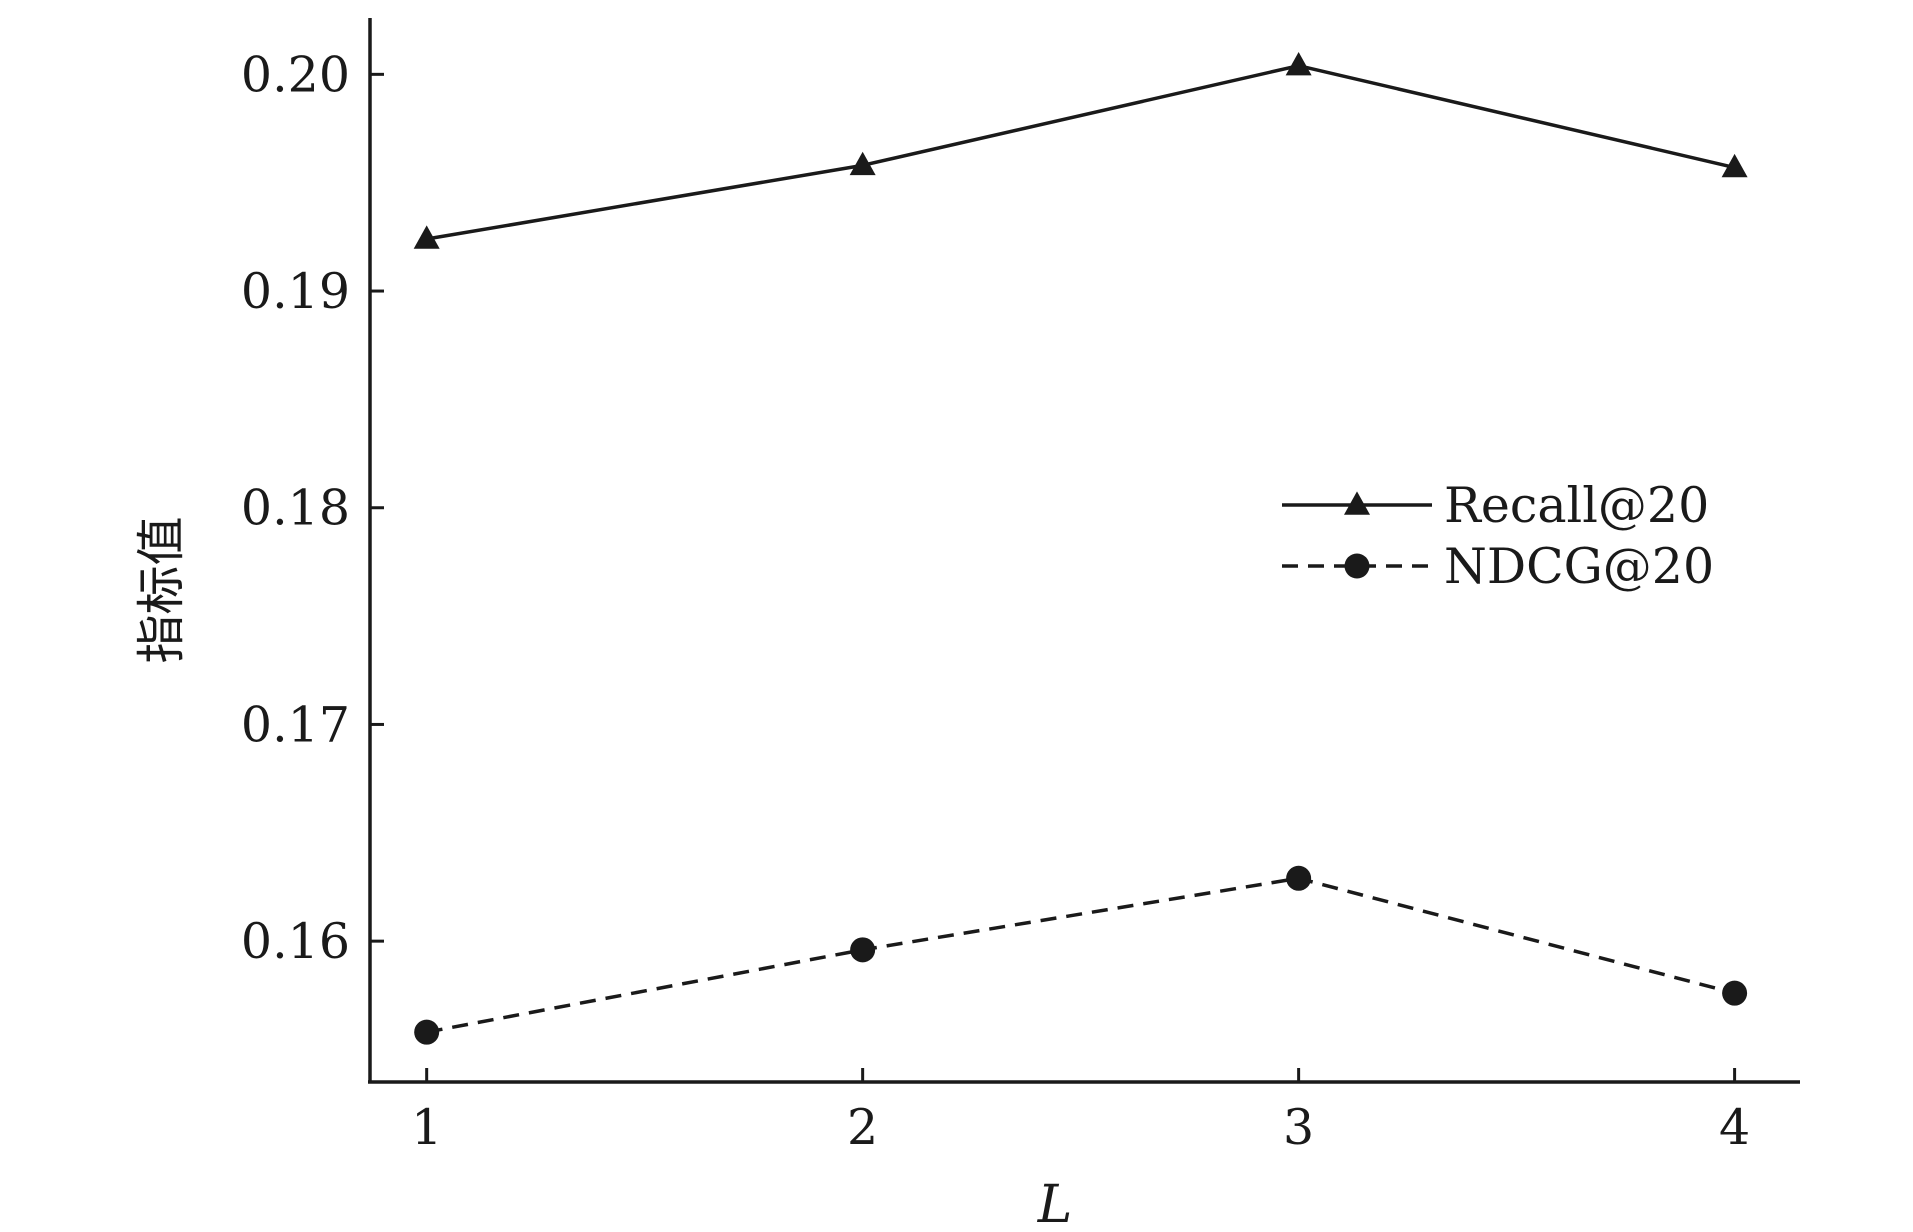 Image resolution: width=1913 pixels, height=1232 pixels. What do you see at coordinates (295, 941) in the screenshot?
I see `y-tick-label: 0.16` at bounding box center [295, 941].